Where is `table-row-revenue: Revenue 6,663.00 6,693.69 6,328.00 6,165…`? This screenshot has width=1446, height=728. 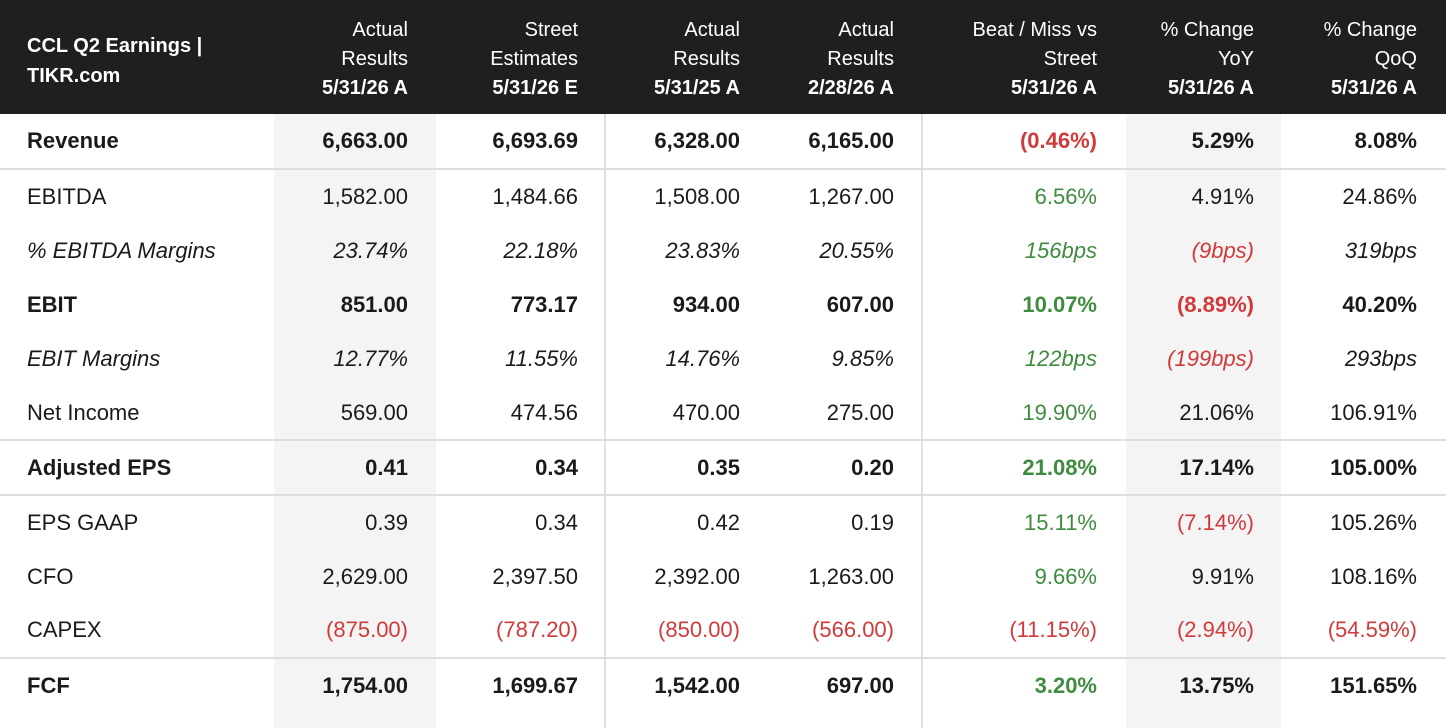
table-row-revenue: Revenue 6,663.00 6,693.69 6,328.00 6,165… is located at coordinates (723, 141).